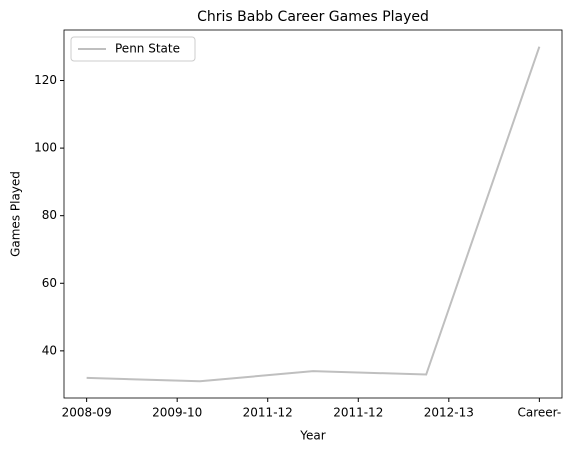 Image resolution: width=575 pixels, height=453 pixels. What do you see at coordinates (49, 283) in the screenshot?
I see `y-tick-label: 60` at bounding box center [49, 283].